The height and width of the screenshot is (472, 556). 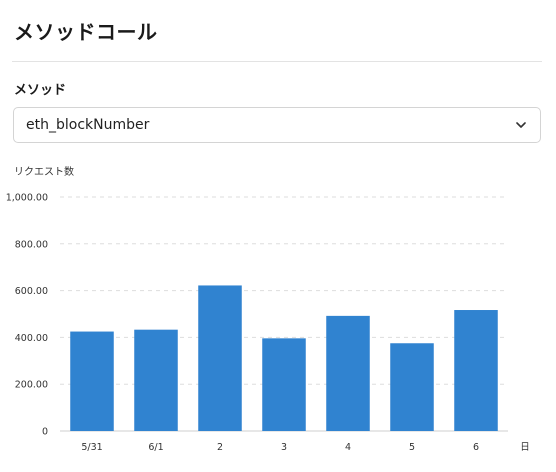 I want to click on y-tick-label: 1,000.00, so click(x=27, y=198).